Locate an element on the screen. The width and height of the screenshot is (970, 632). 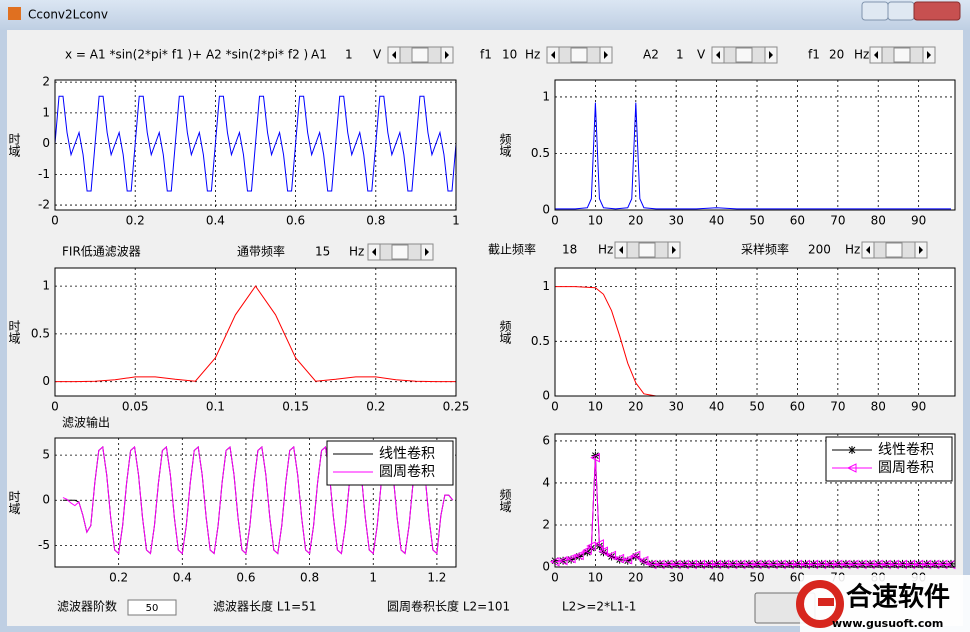
x-tick-label: 0.05 is located at coordinates (135, 407).